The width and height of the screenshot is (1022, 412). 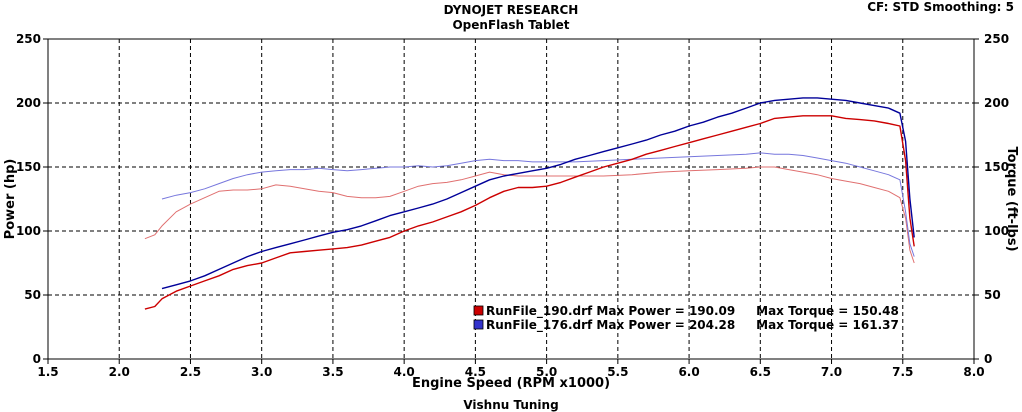 What do you see at coordinates (996, 103) in the screenshot?
I see `y2-tick-label: 200` at bounding box center [996, 103].